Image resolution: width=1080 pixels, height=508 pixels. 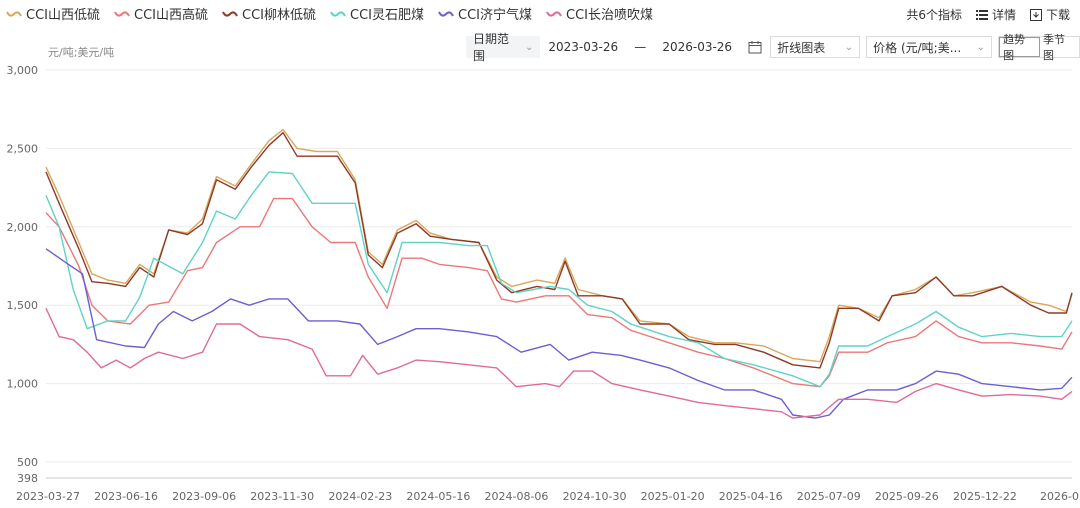 I want to click on header-actions: 共6个指标 详情 下载, so click(x=988, y=14).